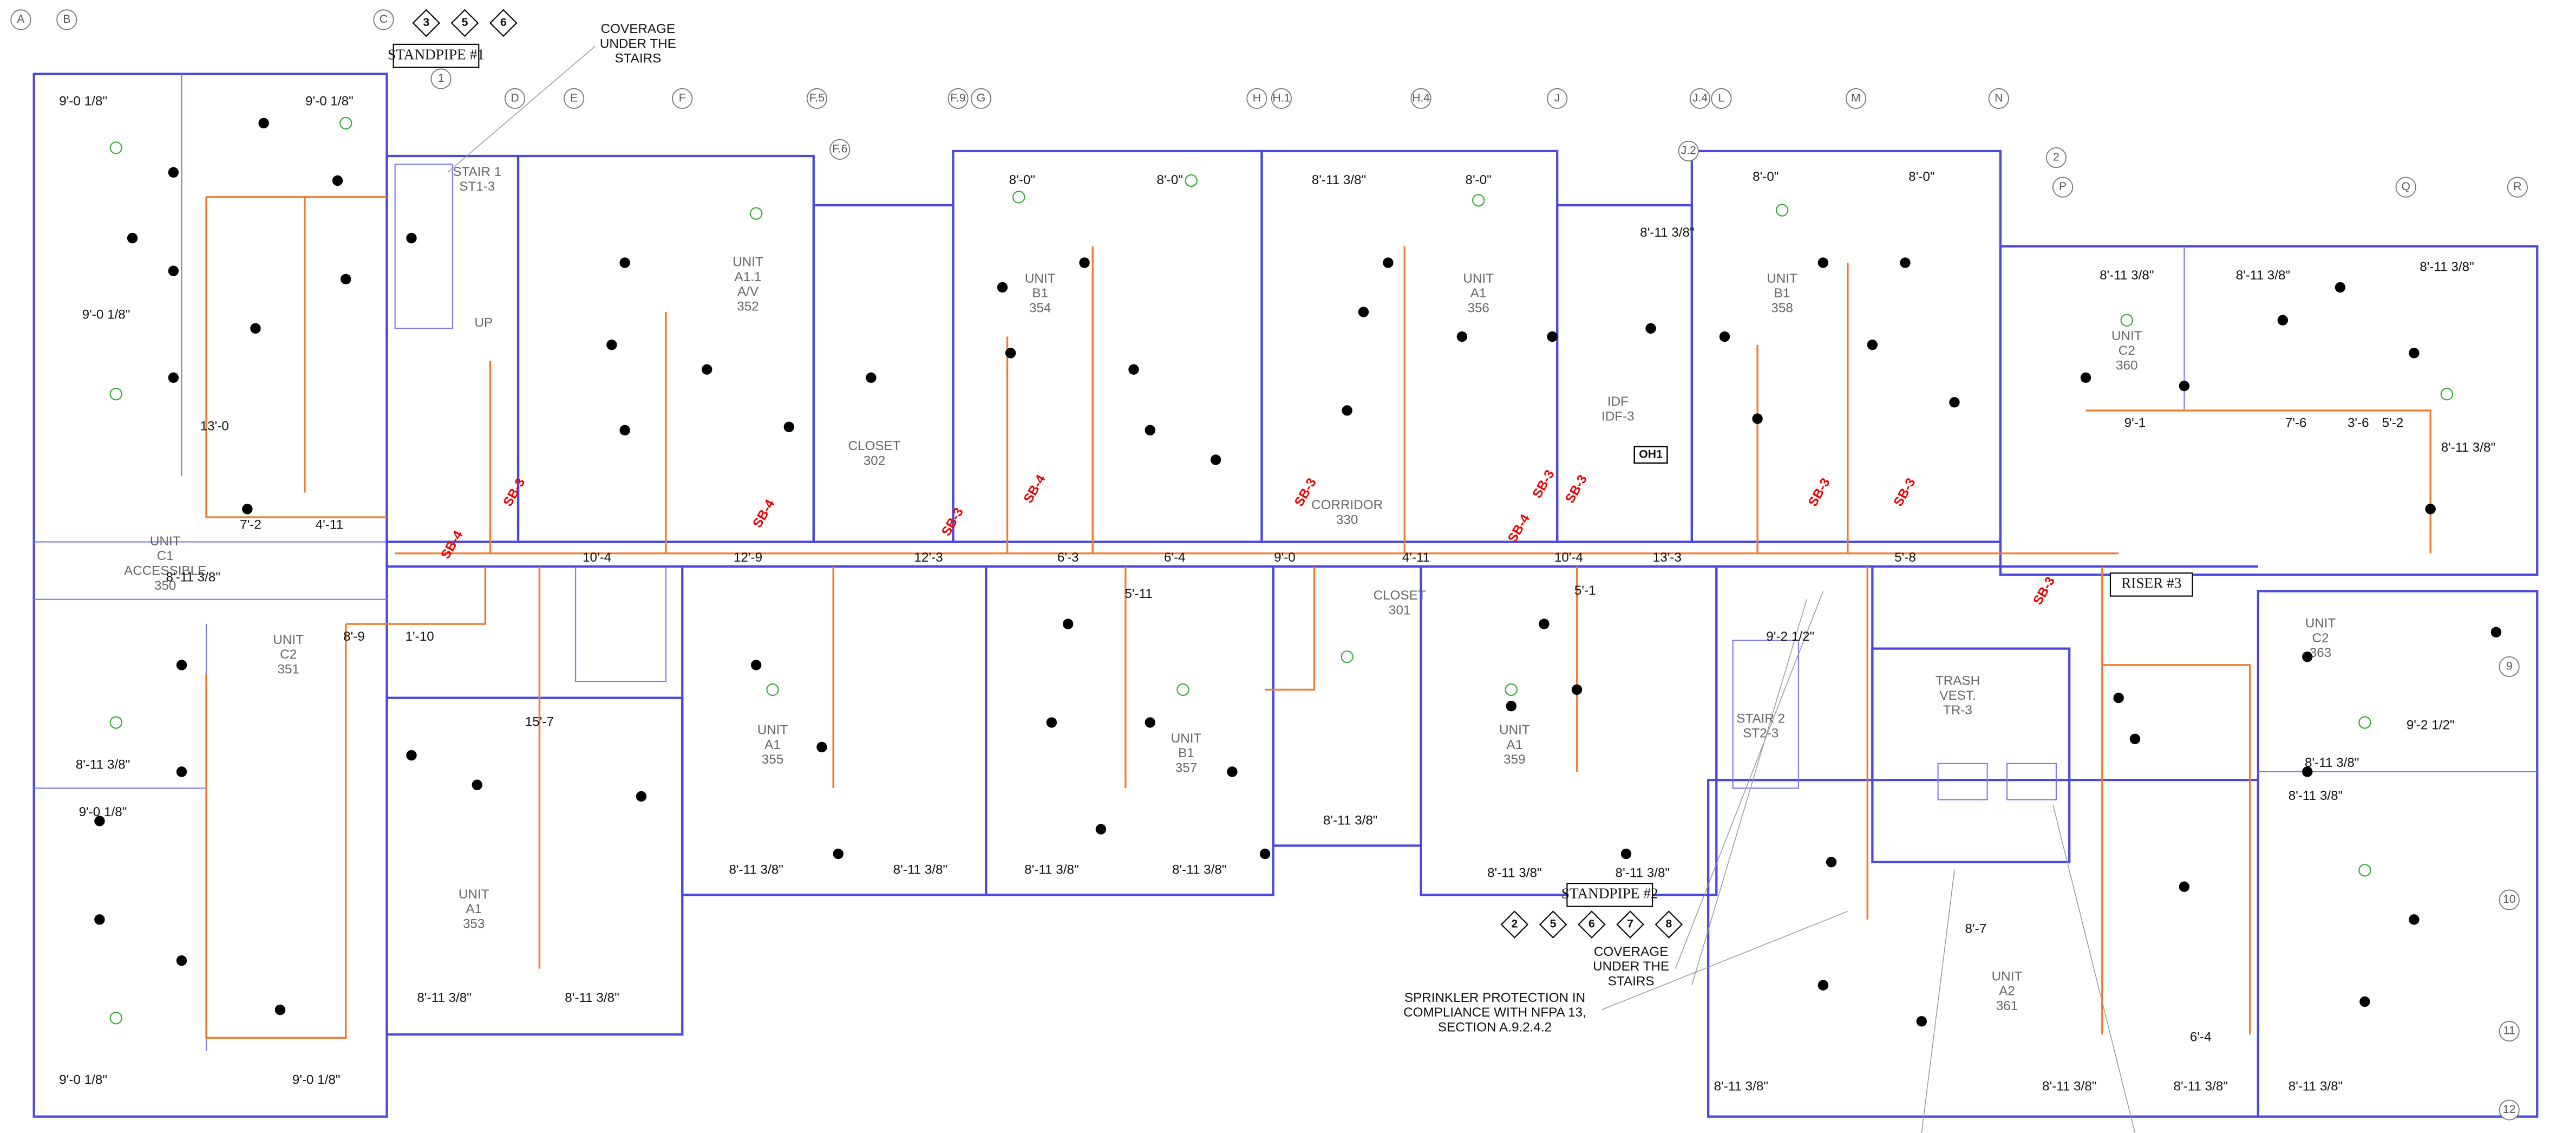  Describe the element at coordinates (637, 58) in the screenshot. I see `note: STAIRS` at that location.